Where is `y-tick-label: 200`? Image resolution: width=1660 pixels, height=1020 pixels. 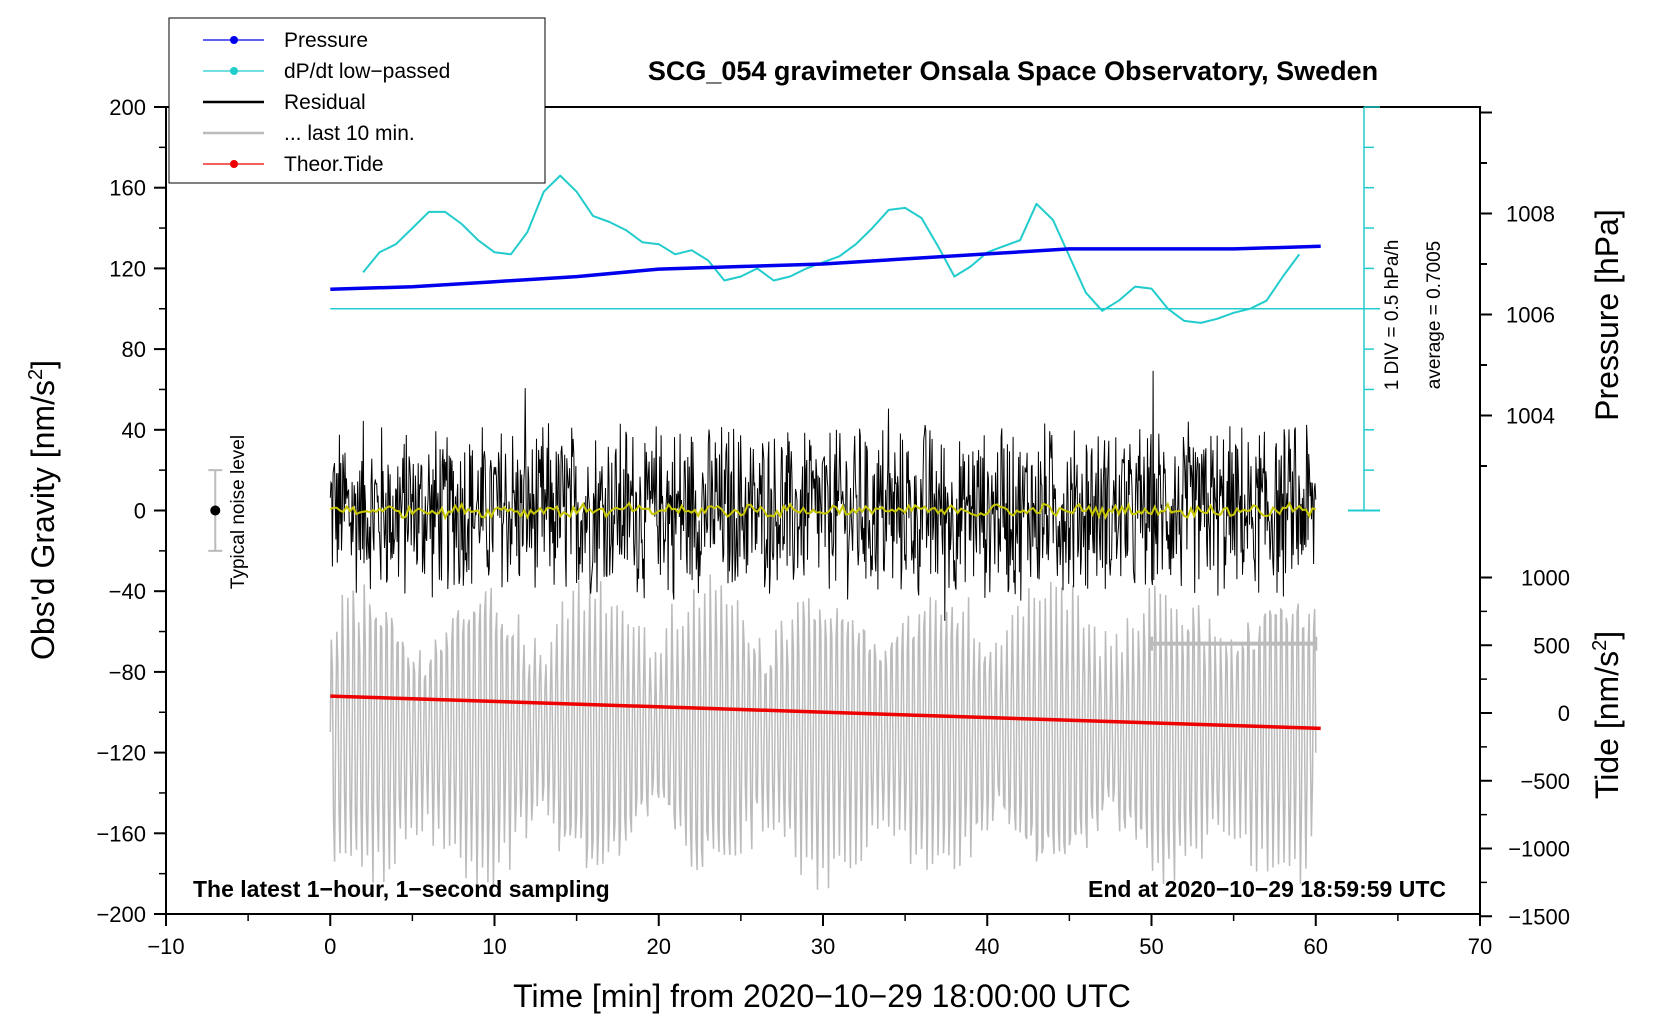
y-tick-label: 200 is located at coordinates (127, 107).